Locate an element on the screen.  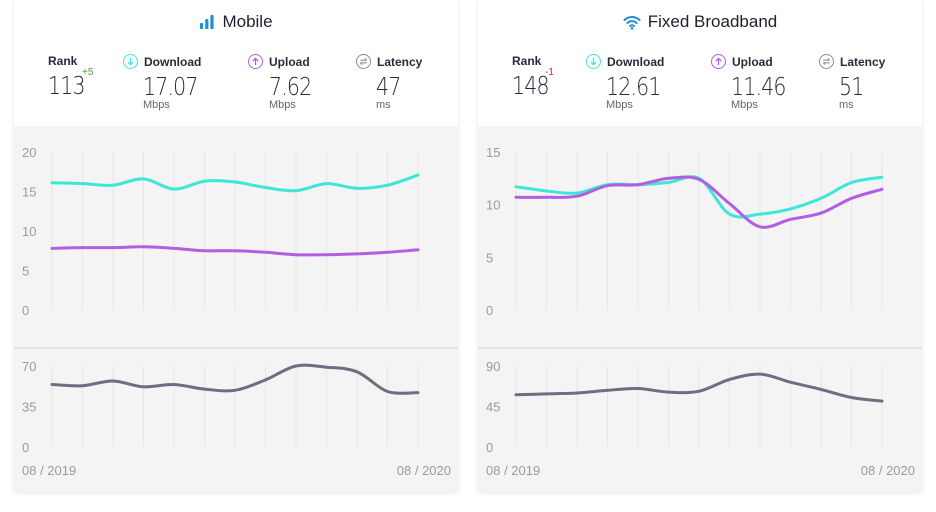
signal-bars-icon is located at coordinates (207, 22).